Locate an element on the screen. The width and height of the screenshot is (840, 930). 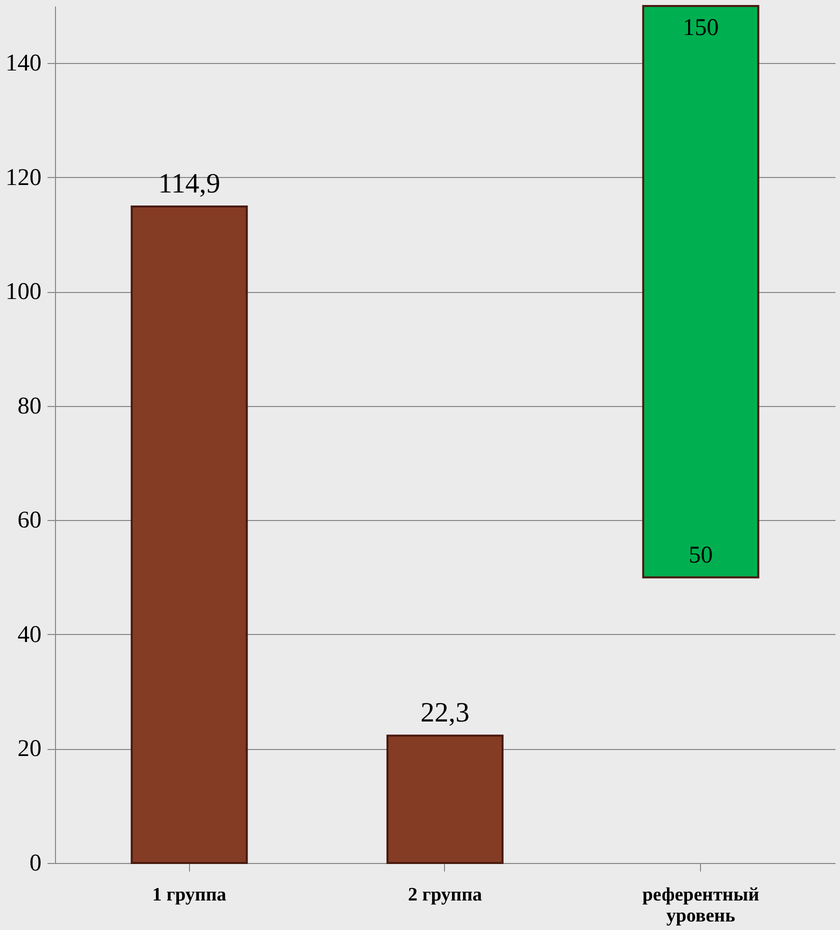
y-tick-label: 20 is located at coordinates (30, 749).